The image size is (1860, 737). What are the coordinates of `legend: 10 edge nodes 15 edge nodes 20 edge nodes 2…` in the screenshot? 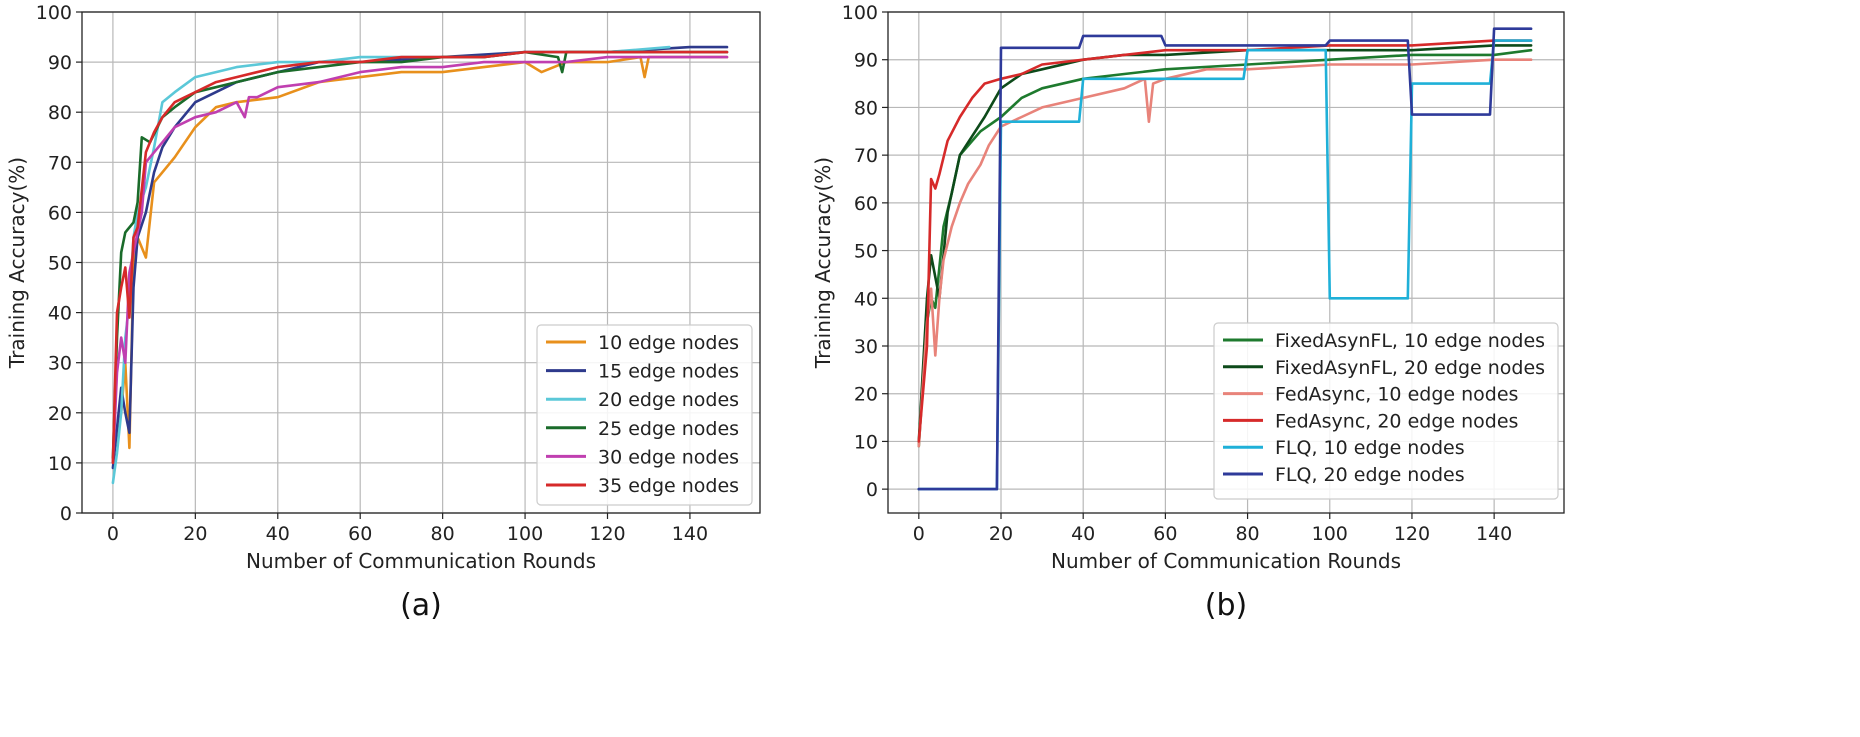 It's located at (644, 415).